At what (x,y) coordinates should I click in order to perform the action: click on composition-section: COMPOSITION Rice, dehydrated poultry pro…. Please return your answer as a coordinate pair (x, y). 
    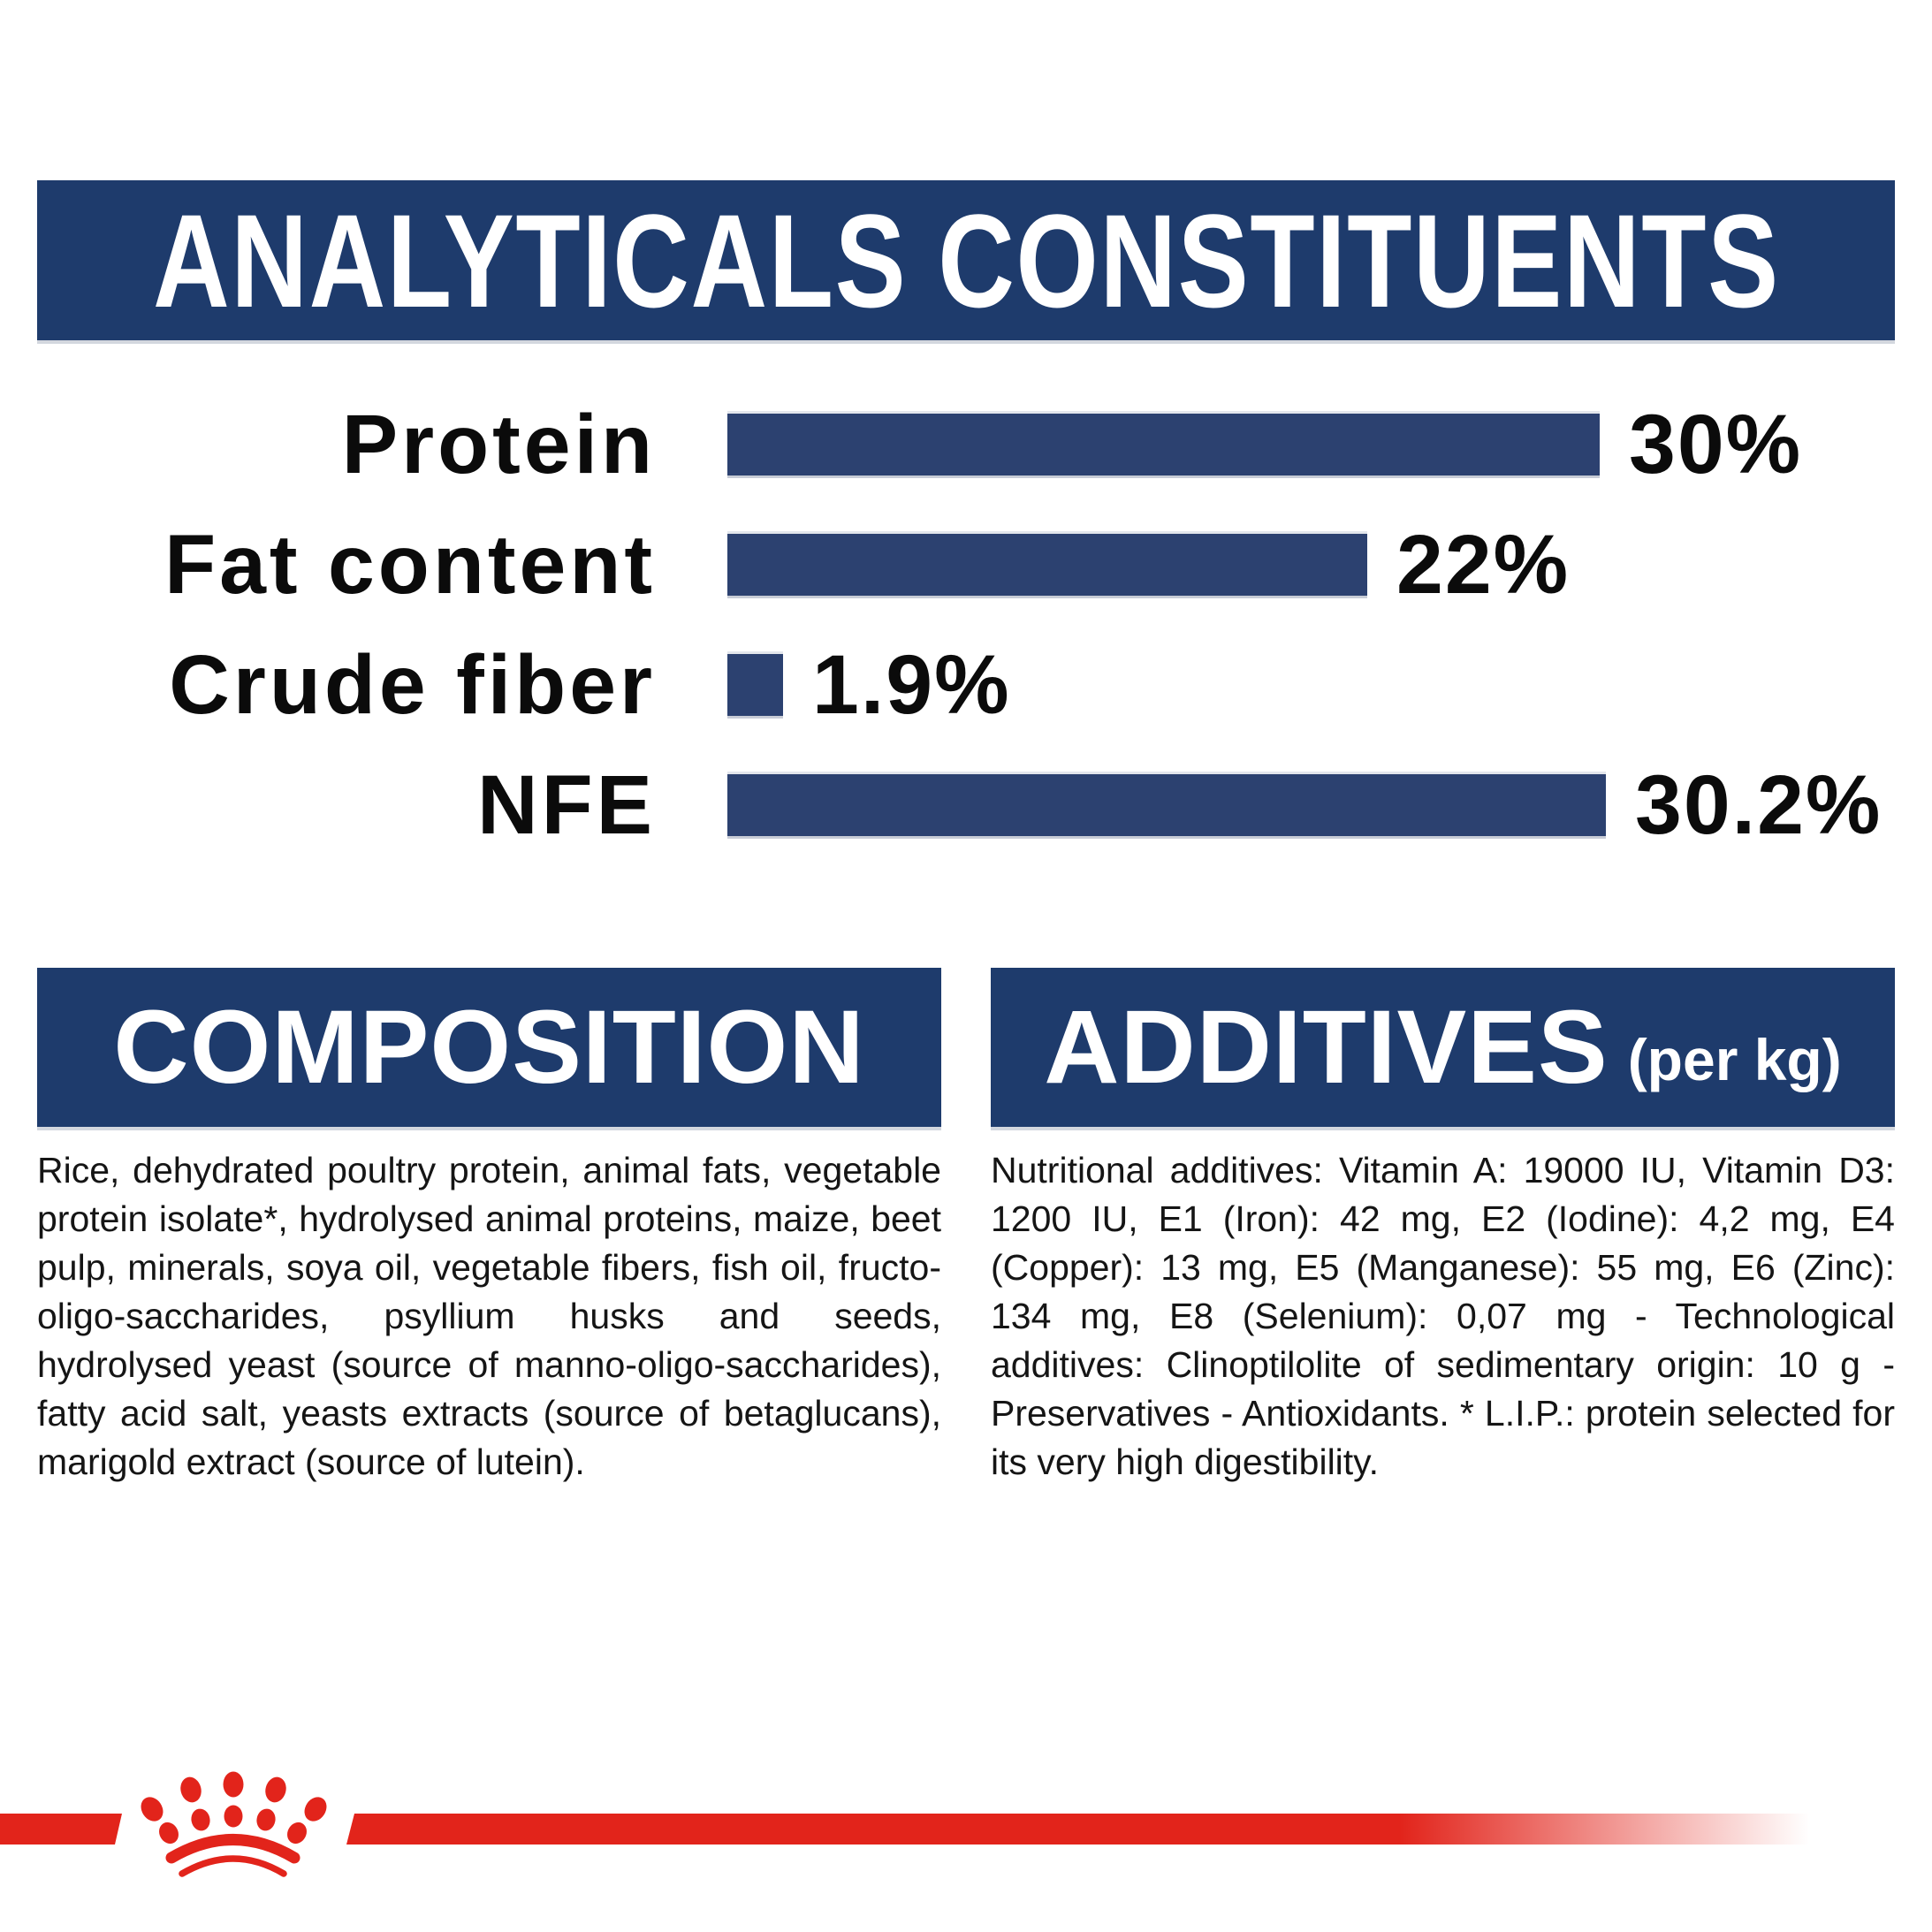
    Looking at the image, I should click on (489, 1228).